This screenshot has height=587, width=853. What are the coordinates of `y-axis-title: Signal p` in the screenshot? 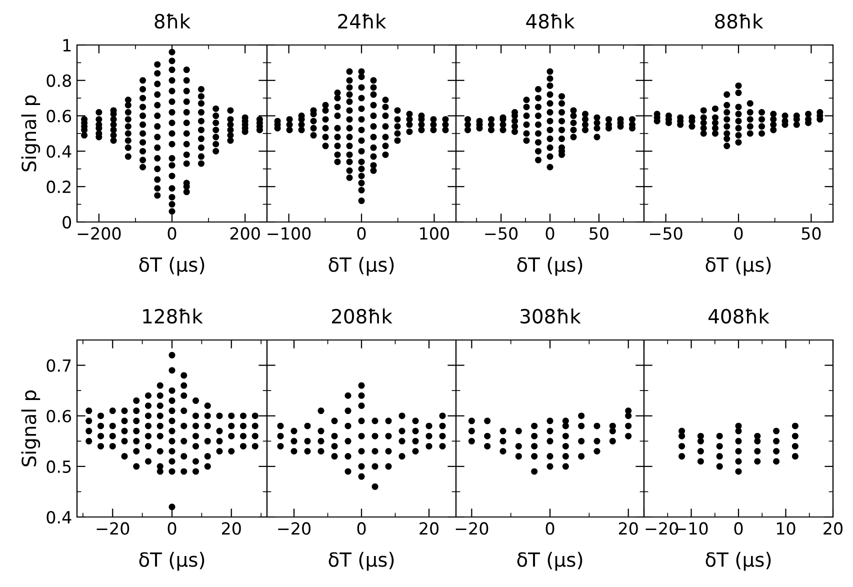 It's located at (30, 133).